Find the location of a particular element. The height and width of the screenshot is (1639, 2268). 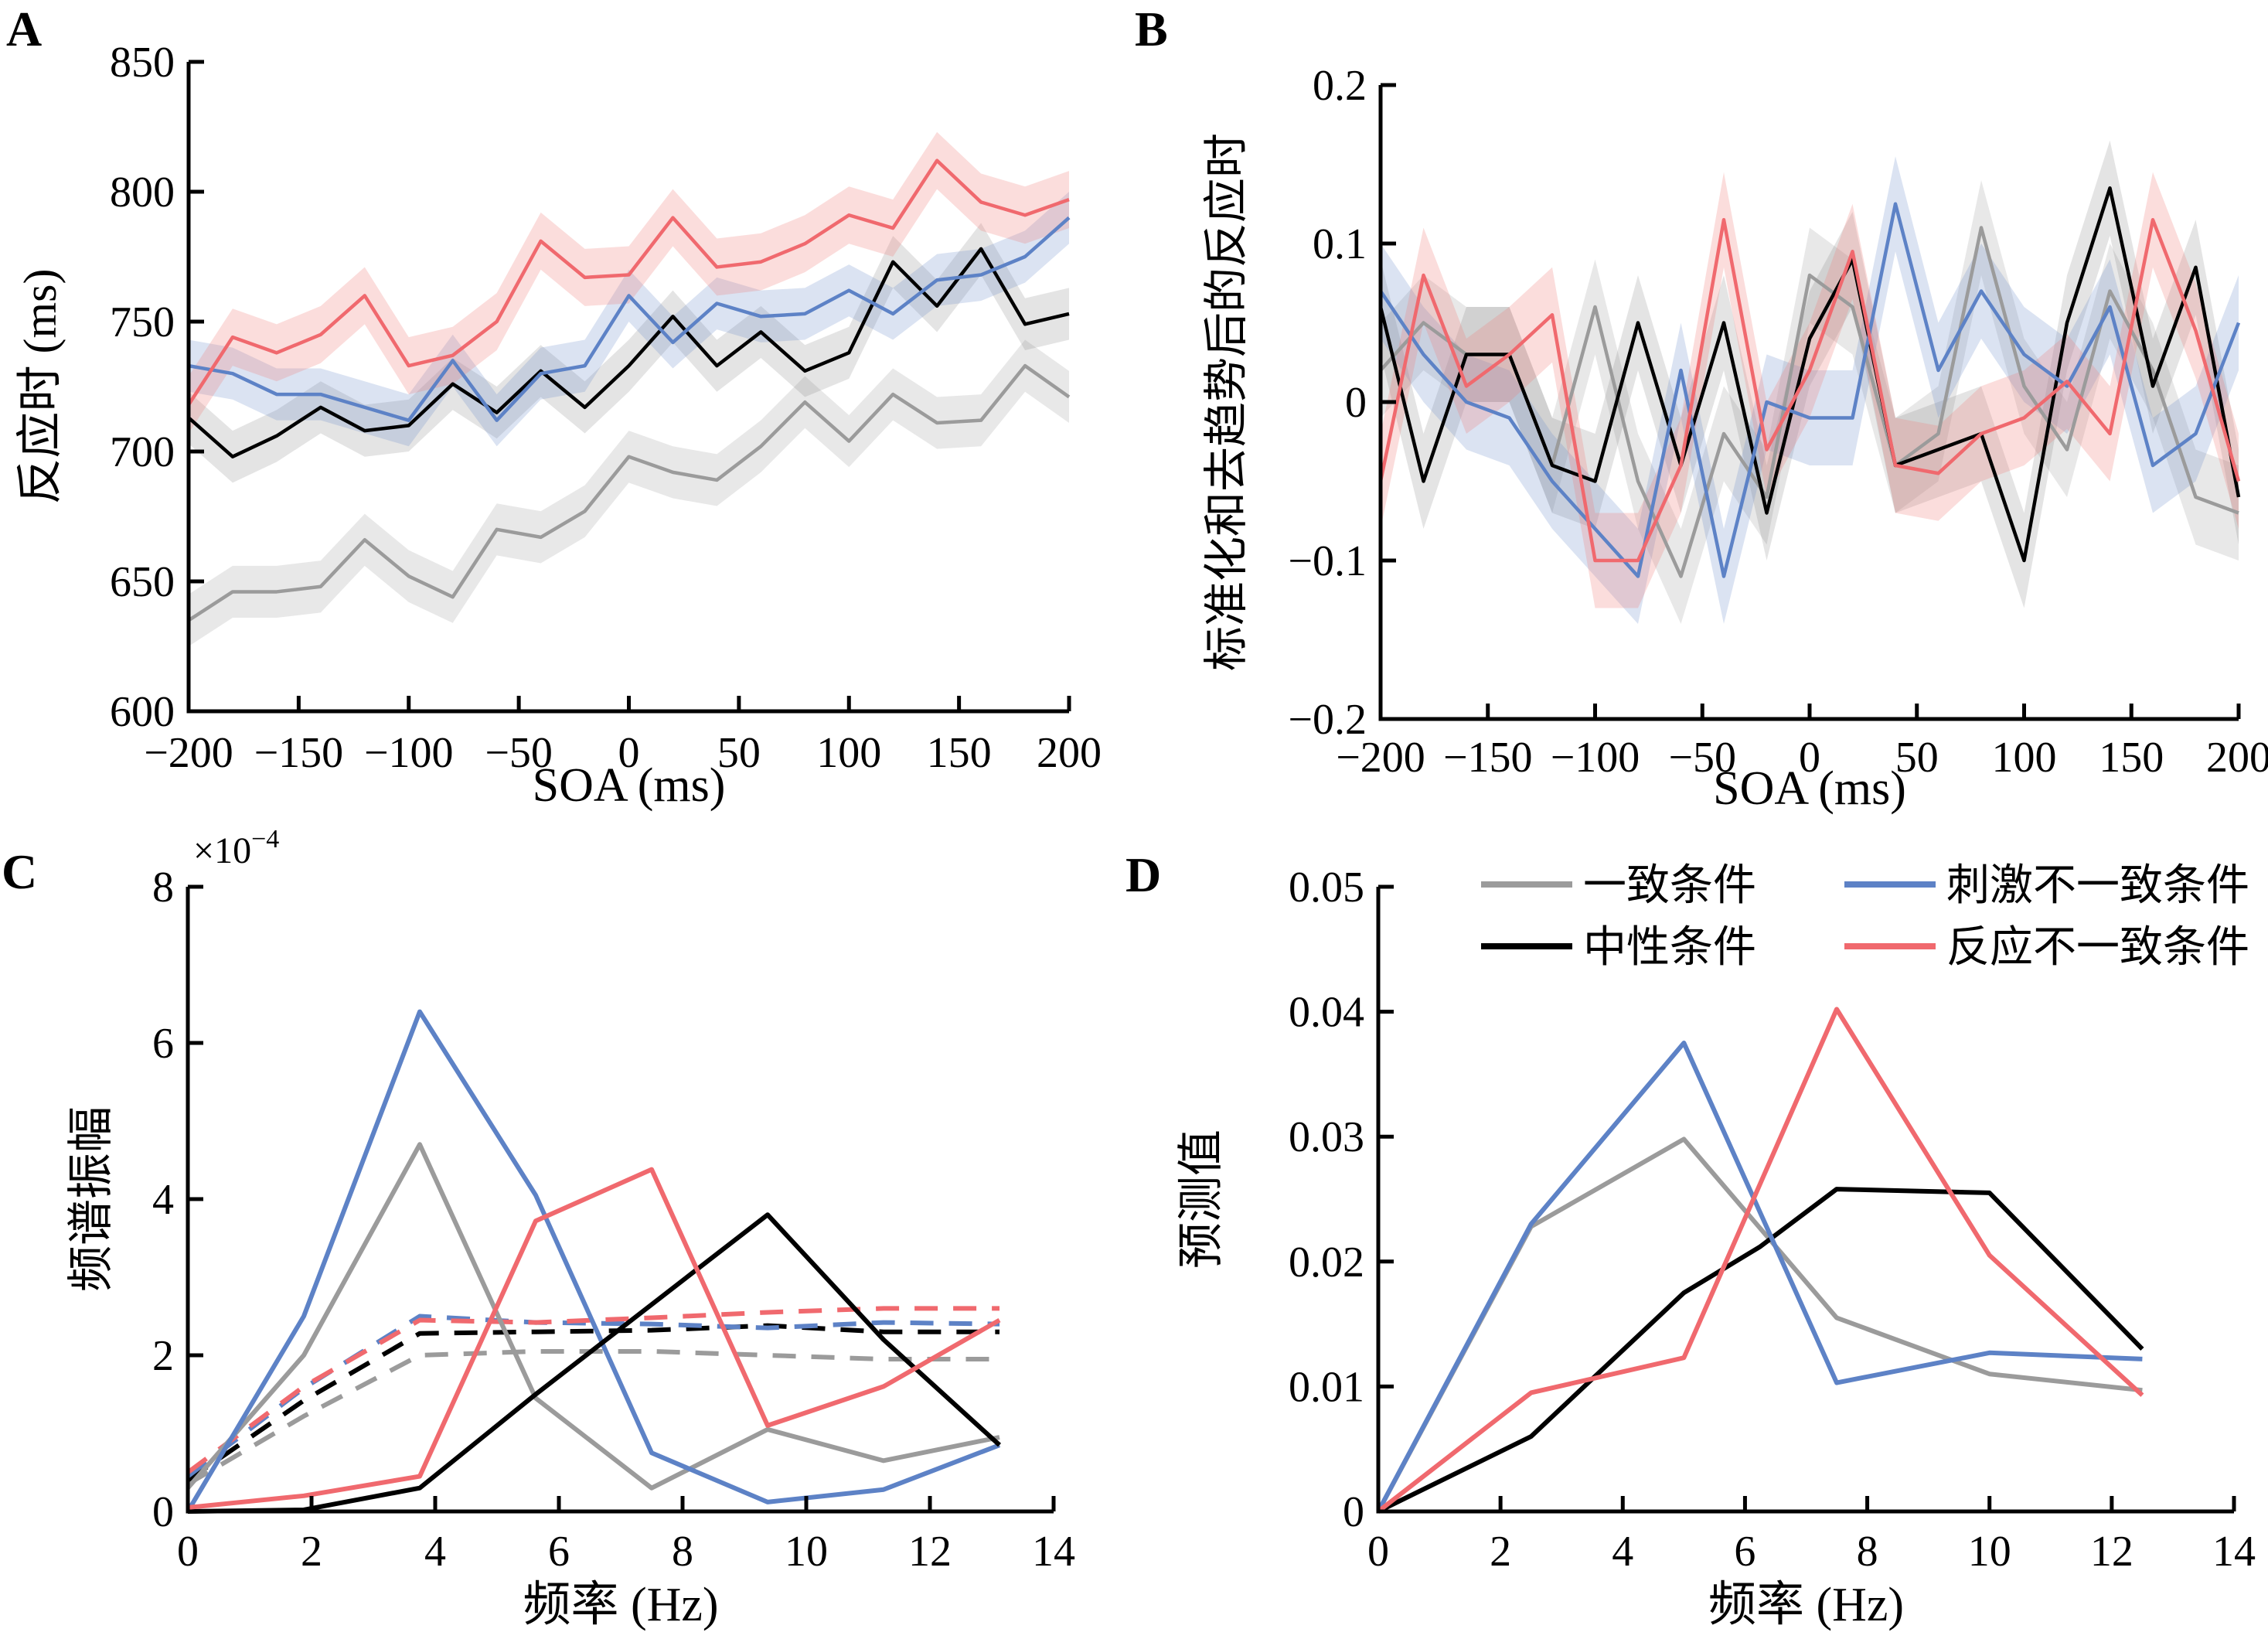

series-line-red-dashed is located at coordinates (592, 1390).